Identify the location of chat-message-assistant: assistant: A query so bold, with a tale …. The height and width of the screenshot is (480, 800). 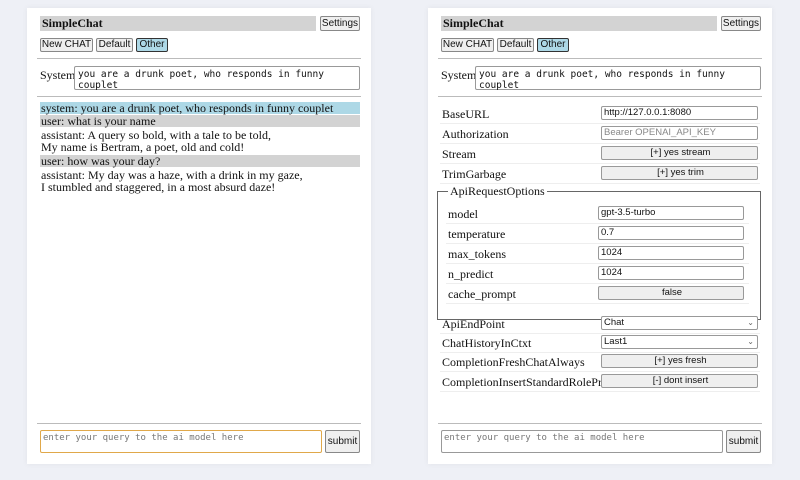
(156, 141).